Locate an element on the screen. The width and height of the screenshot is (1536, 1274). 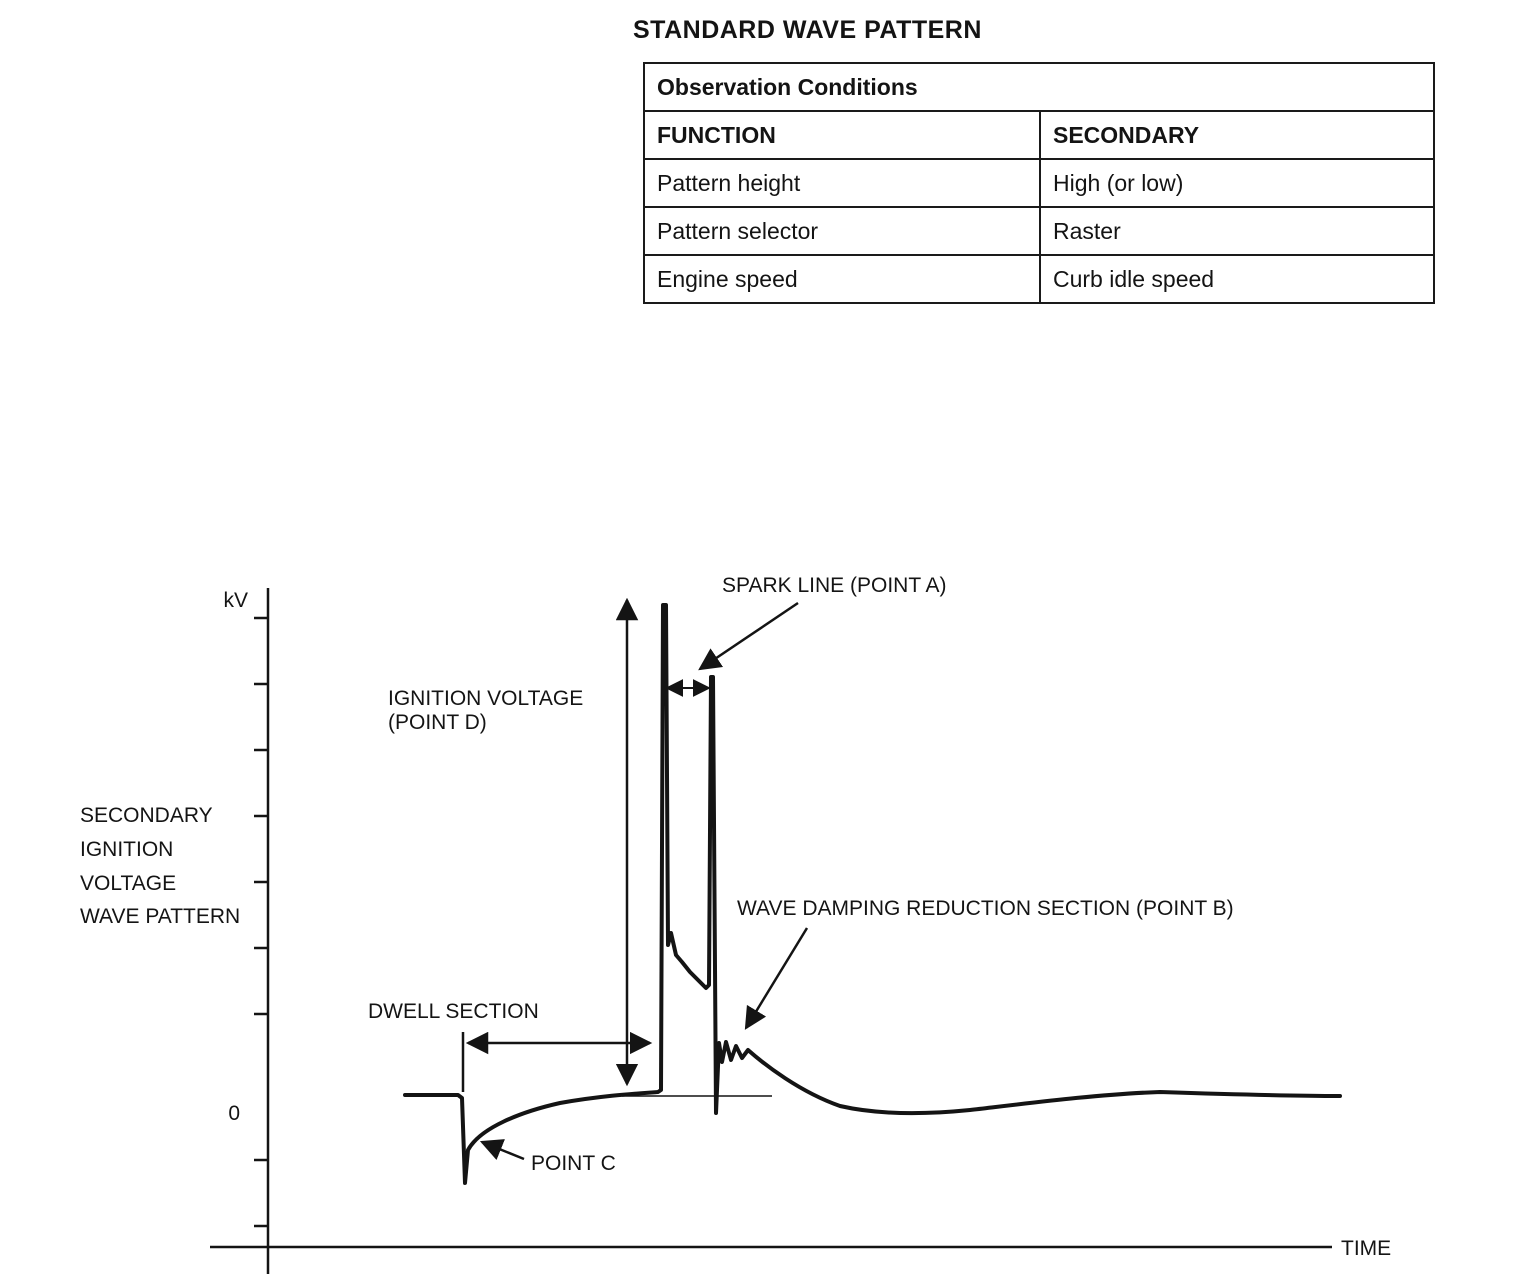
table-column-header-row: FUNCTION SECONDARY is located at coordinates (1039, 135).